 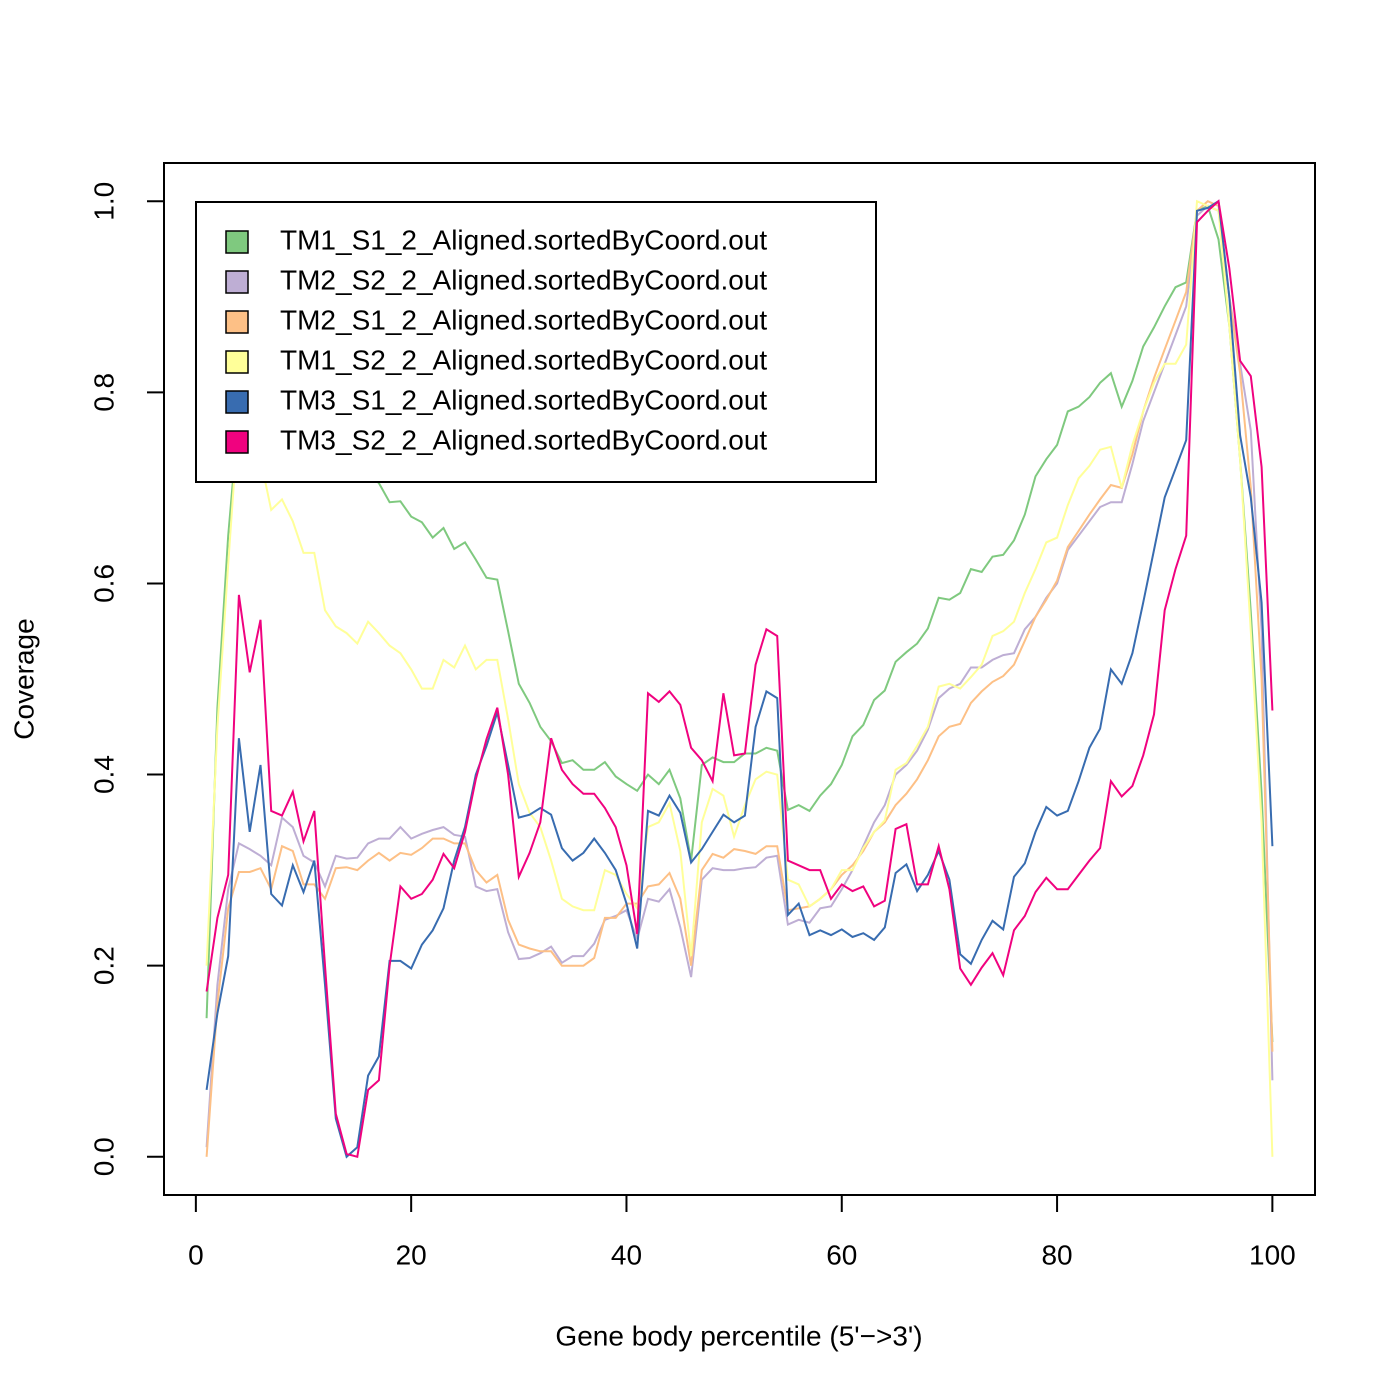 I want to click on x-tick-label: 60, so click(x=841, y=1254).